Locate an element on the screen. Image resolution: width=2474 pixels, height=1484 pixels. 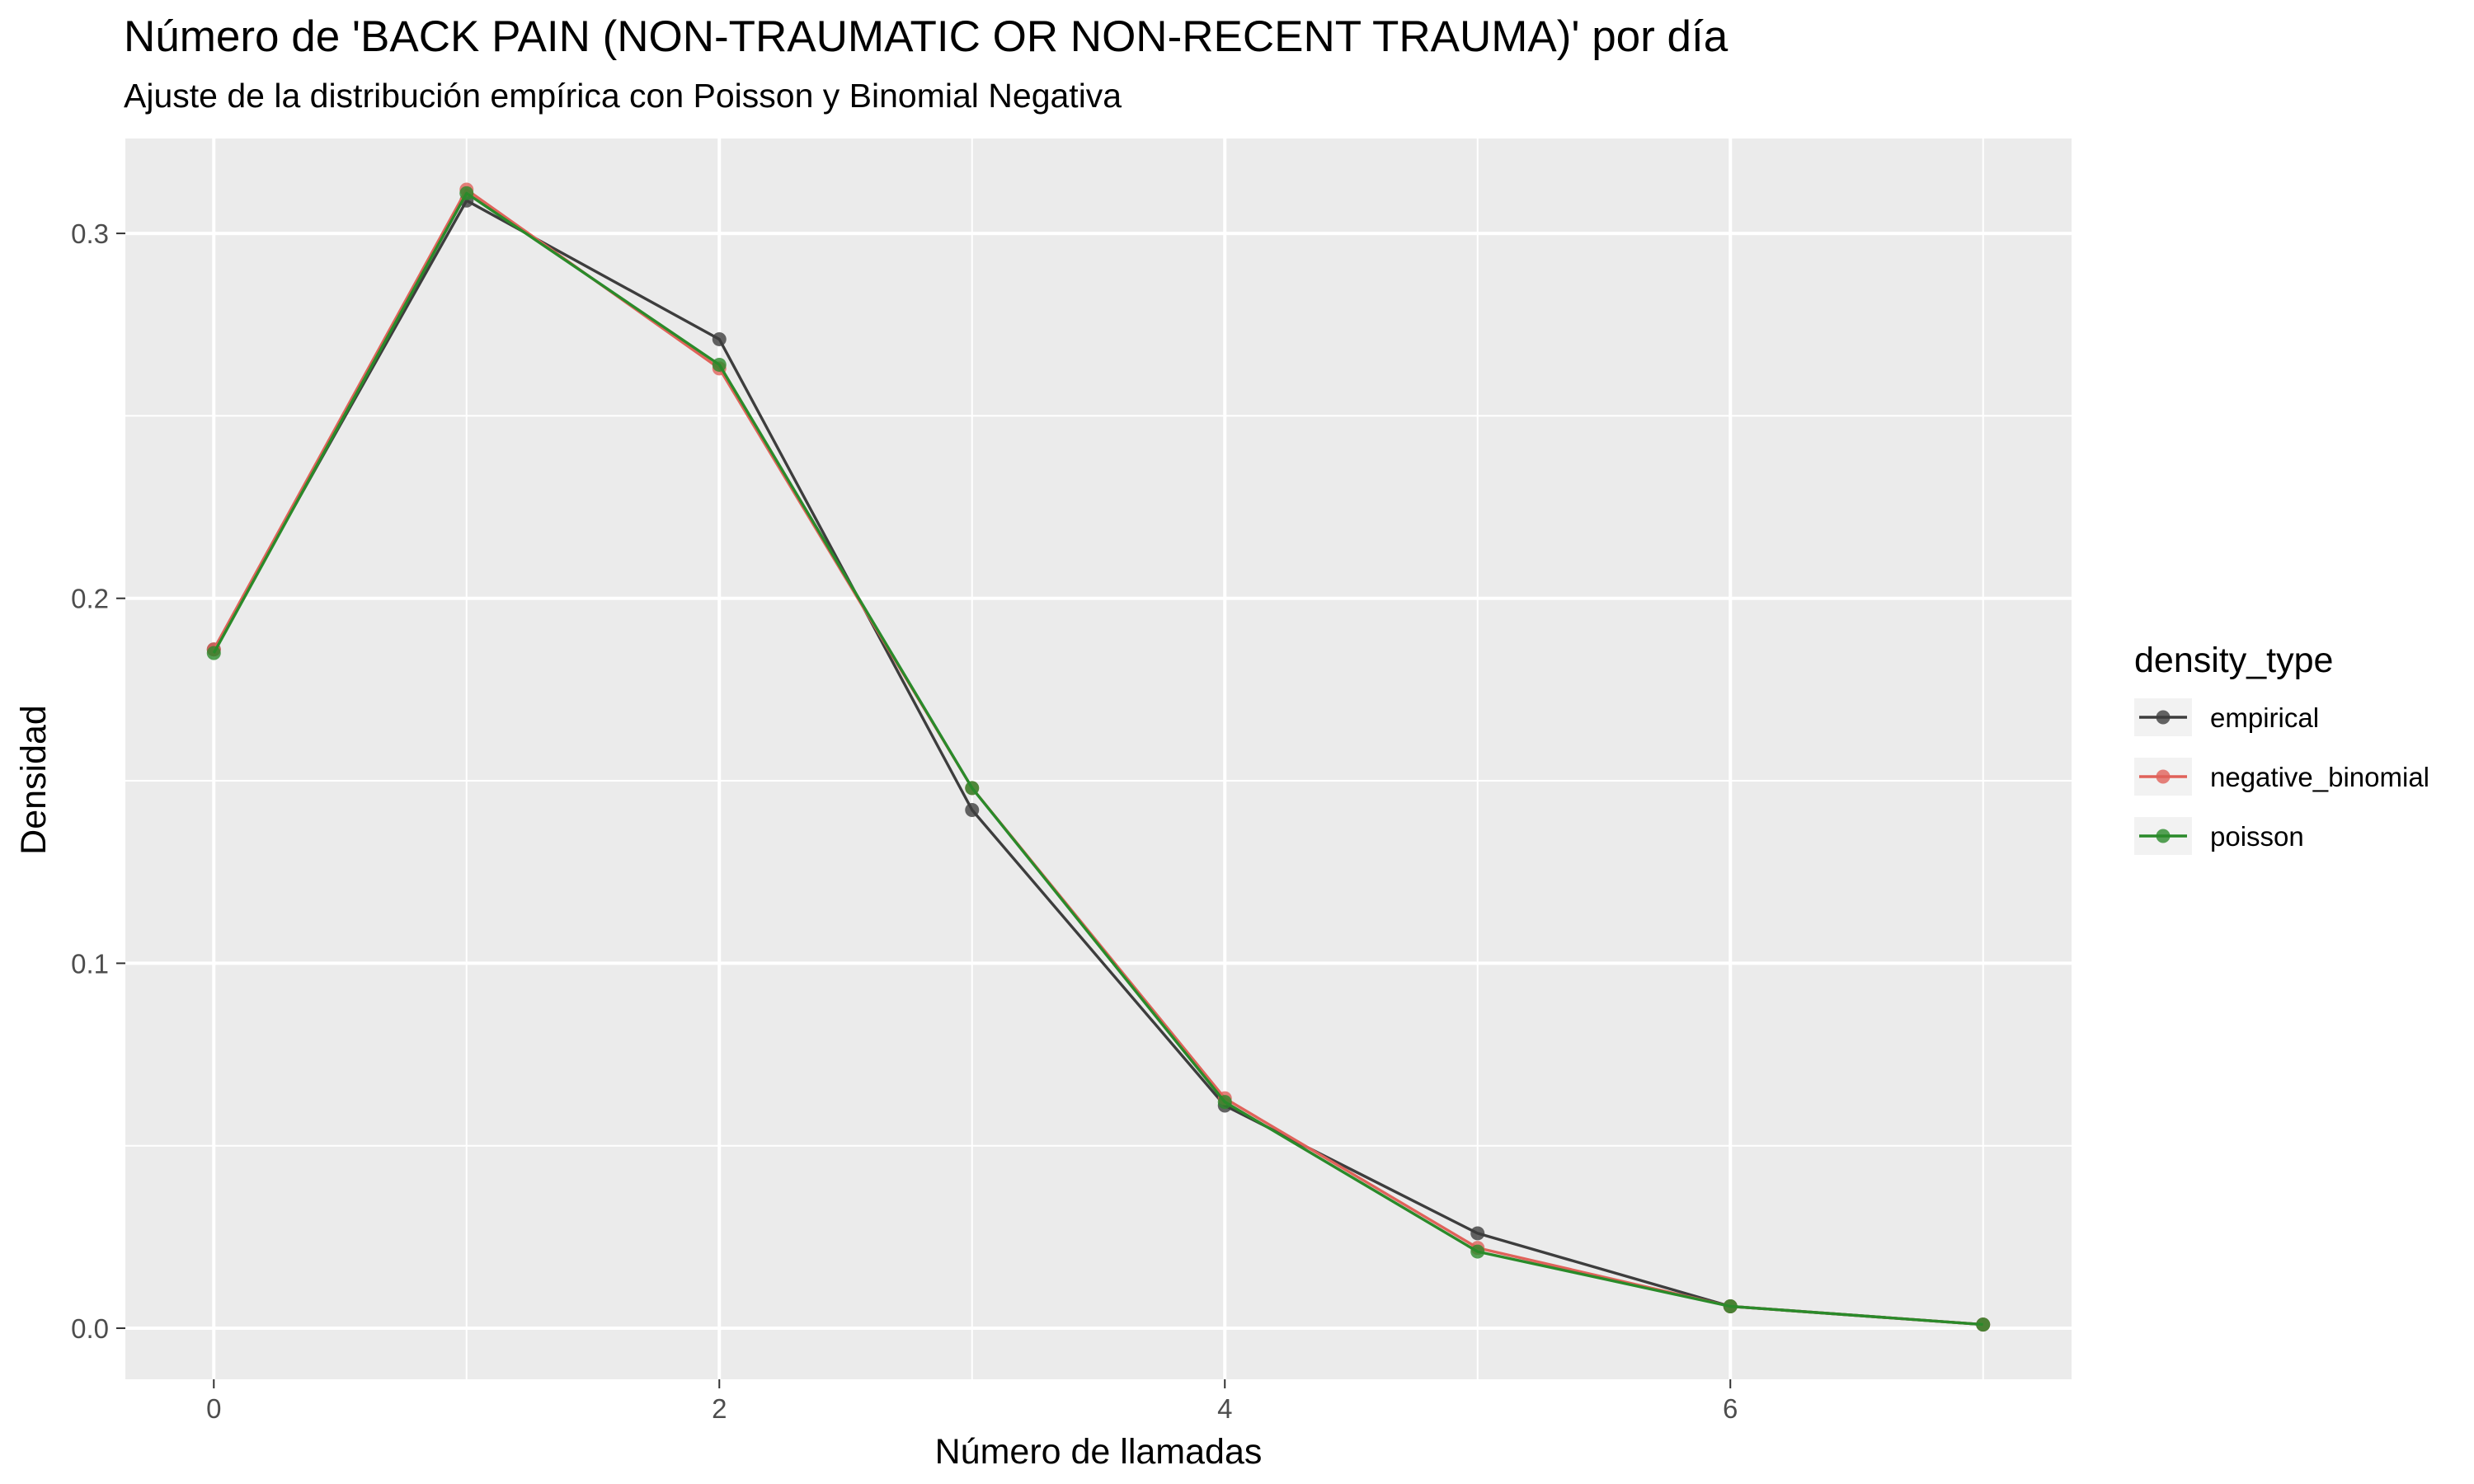
y-tick-label: 0.1 is located at coordinates (90, 963).